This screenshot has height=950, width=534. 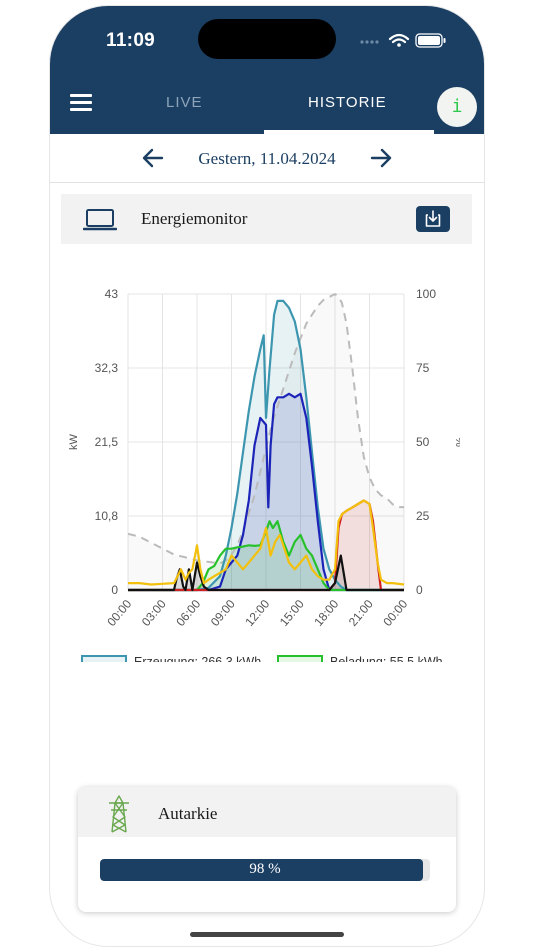 What do you see at coordinates (419, 590) in the screenshot?
I see `y2-tick-label: 0` at bounding box center [419, 590].